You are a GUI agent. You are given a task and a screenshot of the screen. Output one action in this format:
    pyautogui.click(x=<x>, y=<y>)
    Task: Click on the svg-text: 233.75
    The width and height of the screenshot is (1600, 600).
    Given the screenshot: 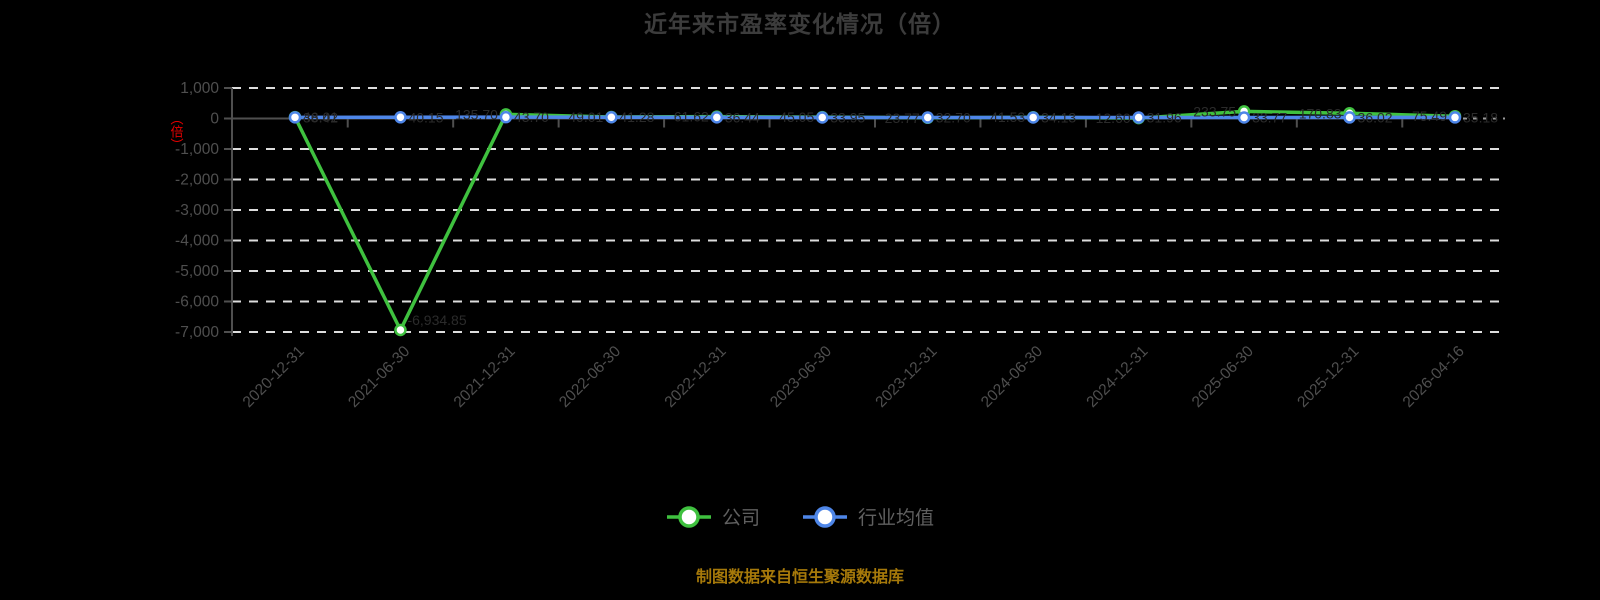 What is the action you would take?
    pyautogui.click(x=1214, y=111)
    